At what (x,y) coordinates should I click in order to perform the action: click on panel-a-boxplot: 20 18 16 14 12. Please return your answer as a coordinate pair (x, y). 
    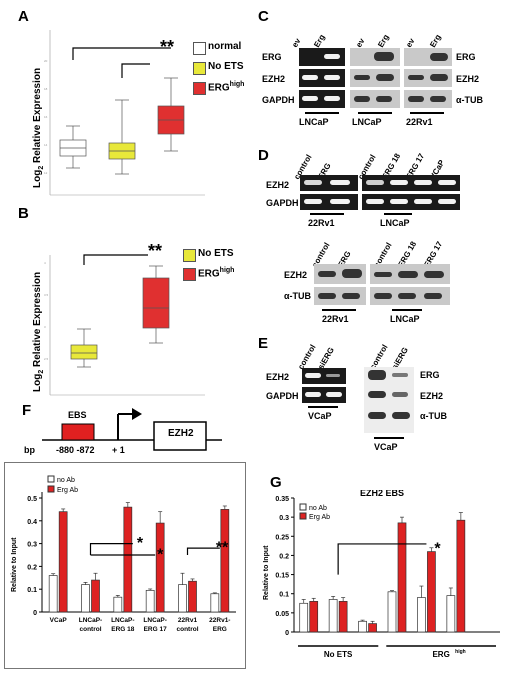
    Looking at the image, I should click on (124, 113).